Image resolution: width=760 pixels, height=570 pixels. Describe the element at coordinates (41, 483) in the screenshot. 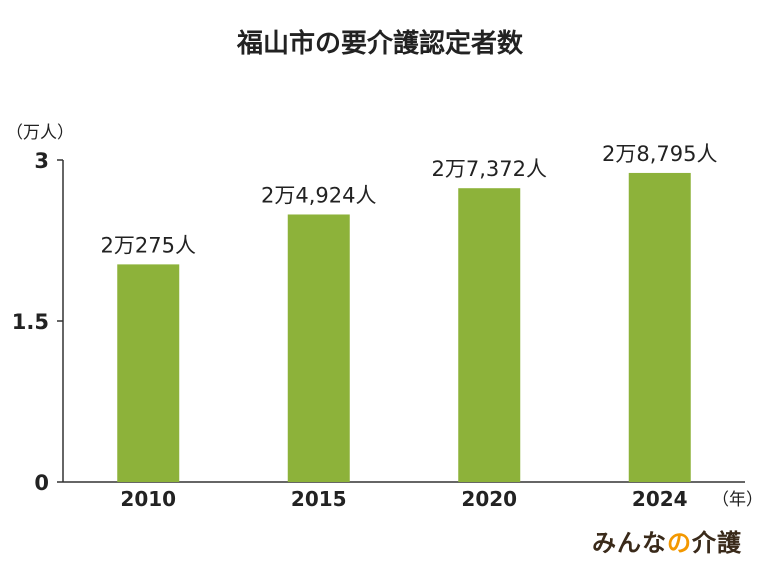

I see `y-tick-label: 0` at that location.